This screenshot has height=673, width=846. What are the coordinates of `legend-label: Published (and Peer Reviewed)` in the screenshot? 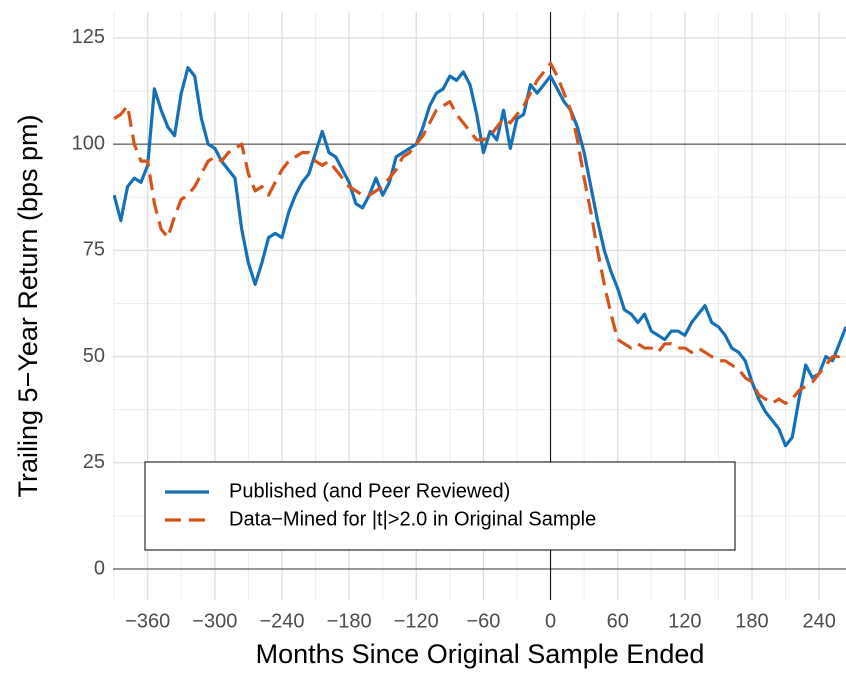 It's located at (369, 491).